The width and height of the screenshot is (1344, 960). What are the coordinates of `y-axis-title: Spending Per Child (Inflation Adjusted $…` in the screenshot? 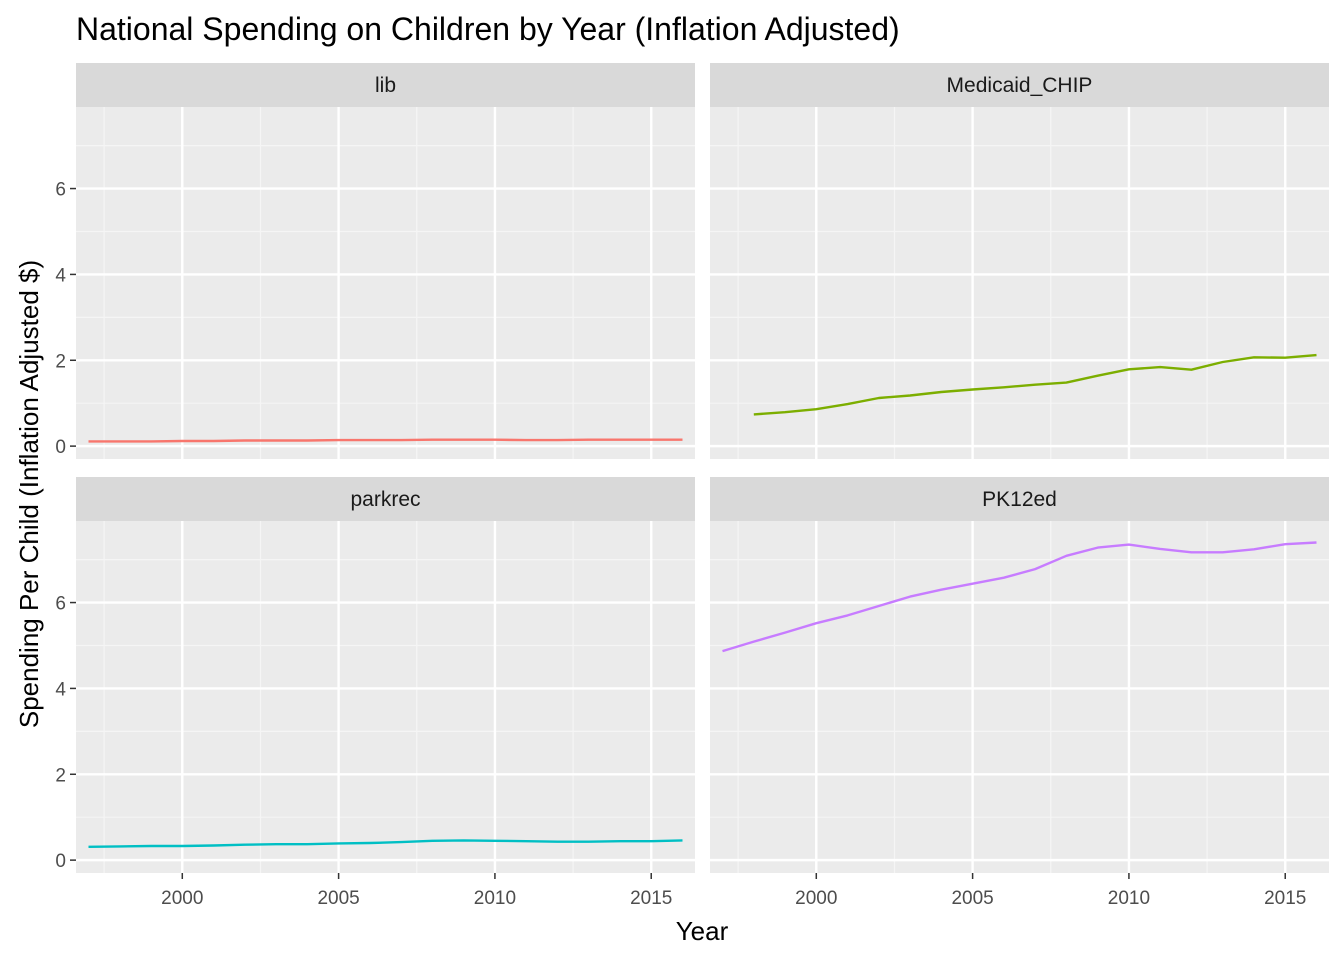 It's located at (29, 494).